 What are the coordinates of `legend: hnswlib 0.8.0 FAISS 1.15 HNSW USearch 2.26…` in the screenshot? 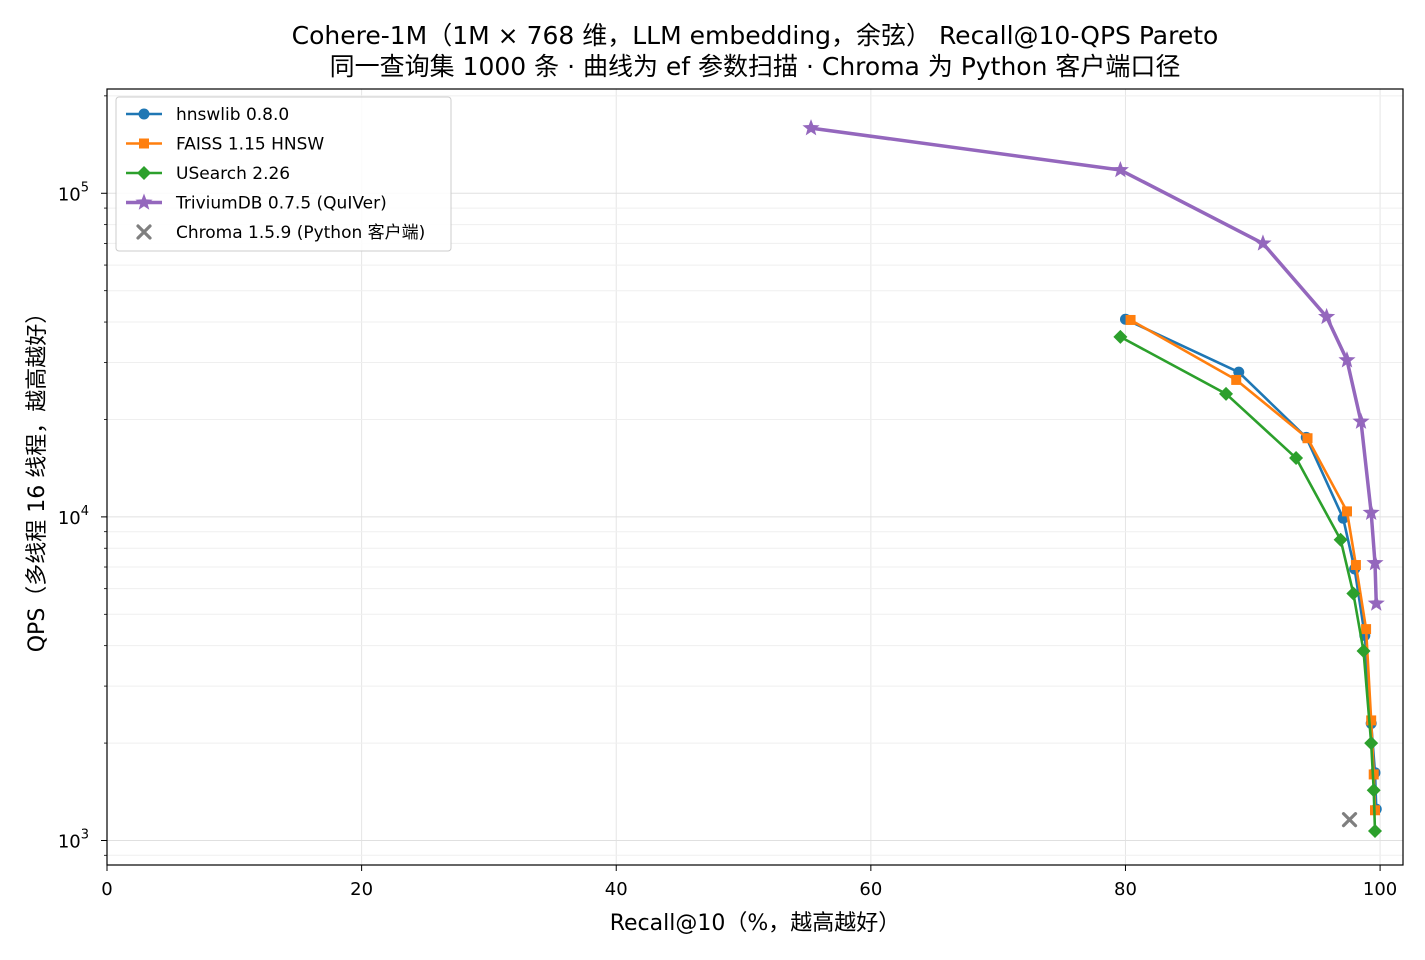 It's located at (283, 174).